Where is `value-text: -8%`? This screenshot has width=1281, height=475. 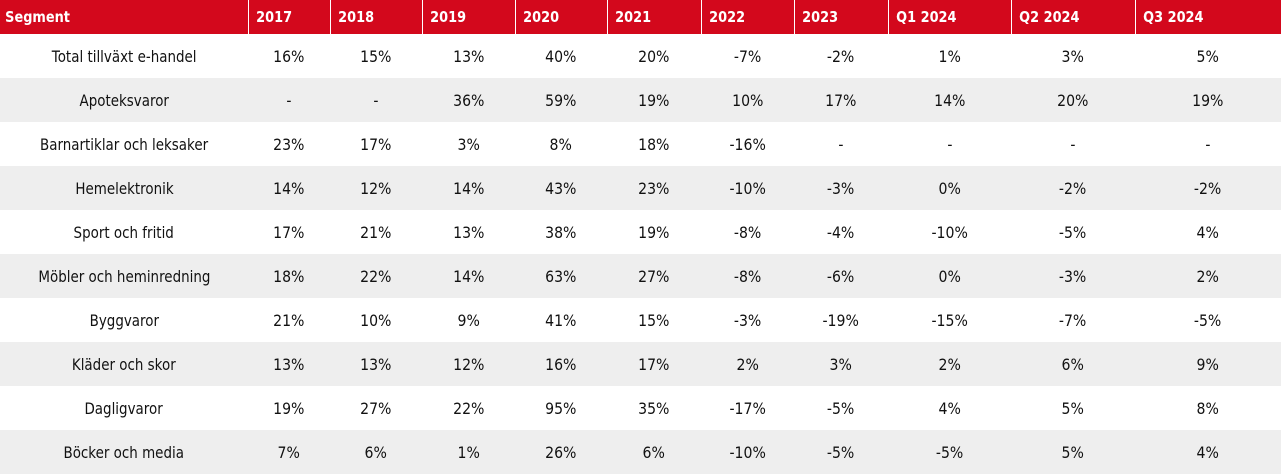
value-text: -8% is located at coordinates (747, 232).